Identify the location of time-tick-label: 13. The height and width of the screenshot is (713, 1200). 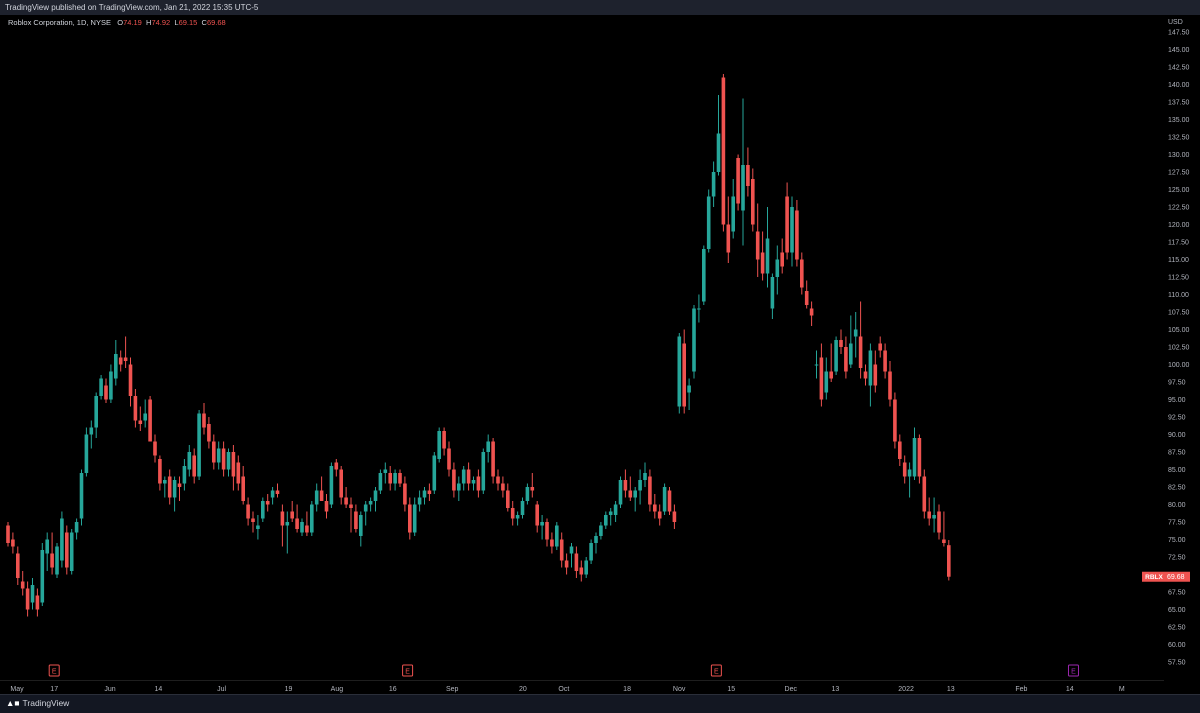
(836, 689).